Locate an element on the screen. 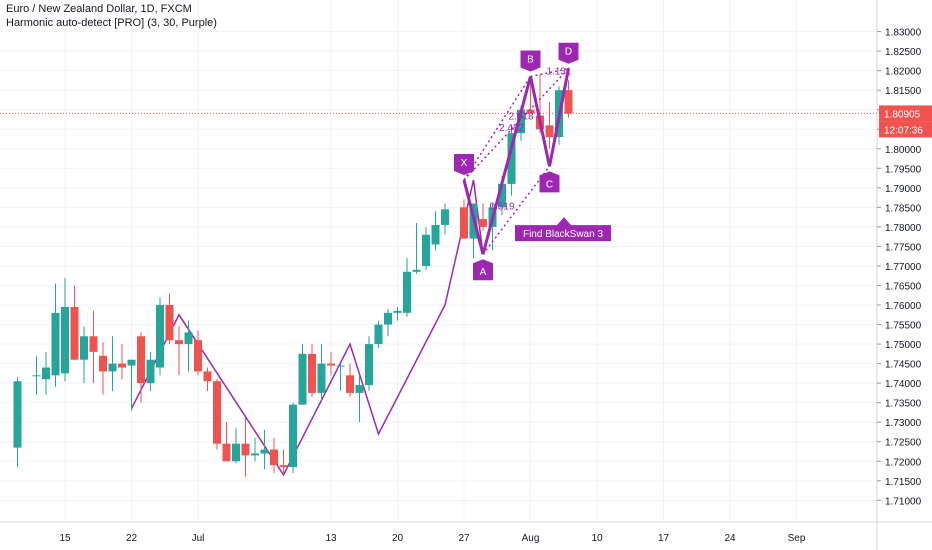  x-tick-label: 20 is located at coordinates (398, 538).